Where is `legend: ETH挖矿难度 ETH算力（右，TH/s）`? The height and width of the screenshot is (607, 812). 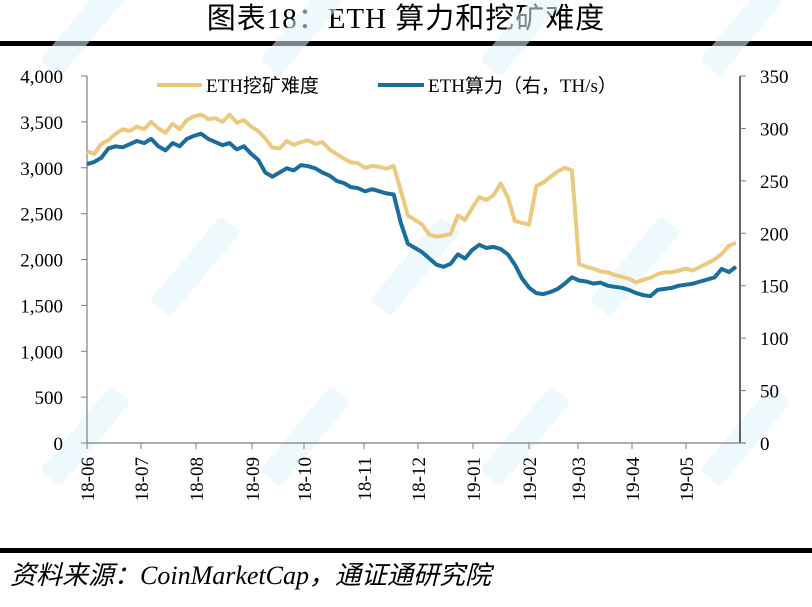 legend: ETH挖矿难度 ETH算力（右，TH/s） is located at coordinates (387, 86).